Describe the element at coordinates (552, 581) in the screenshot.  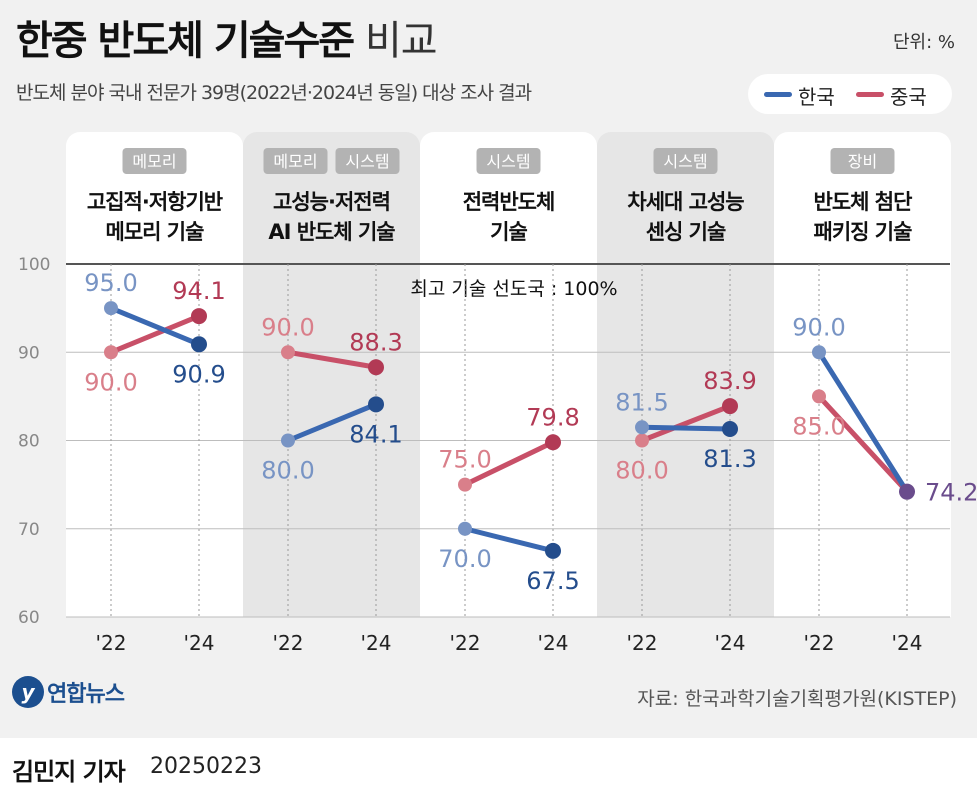
I see `korea-value-label-2024: 67.5` at that location.